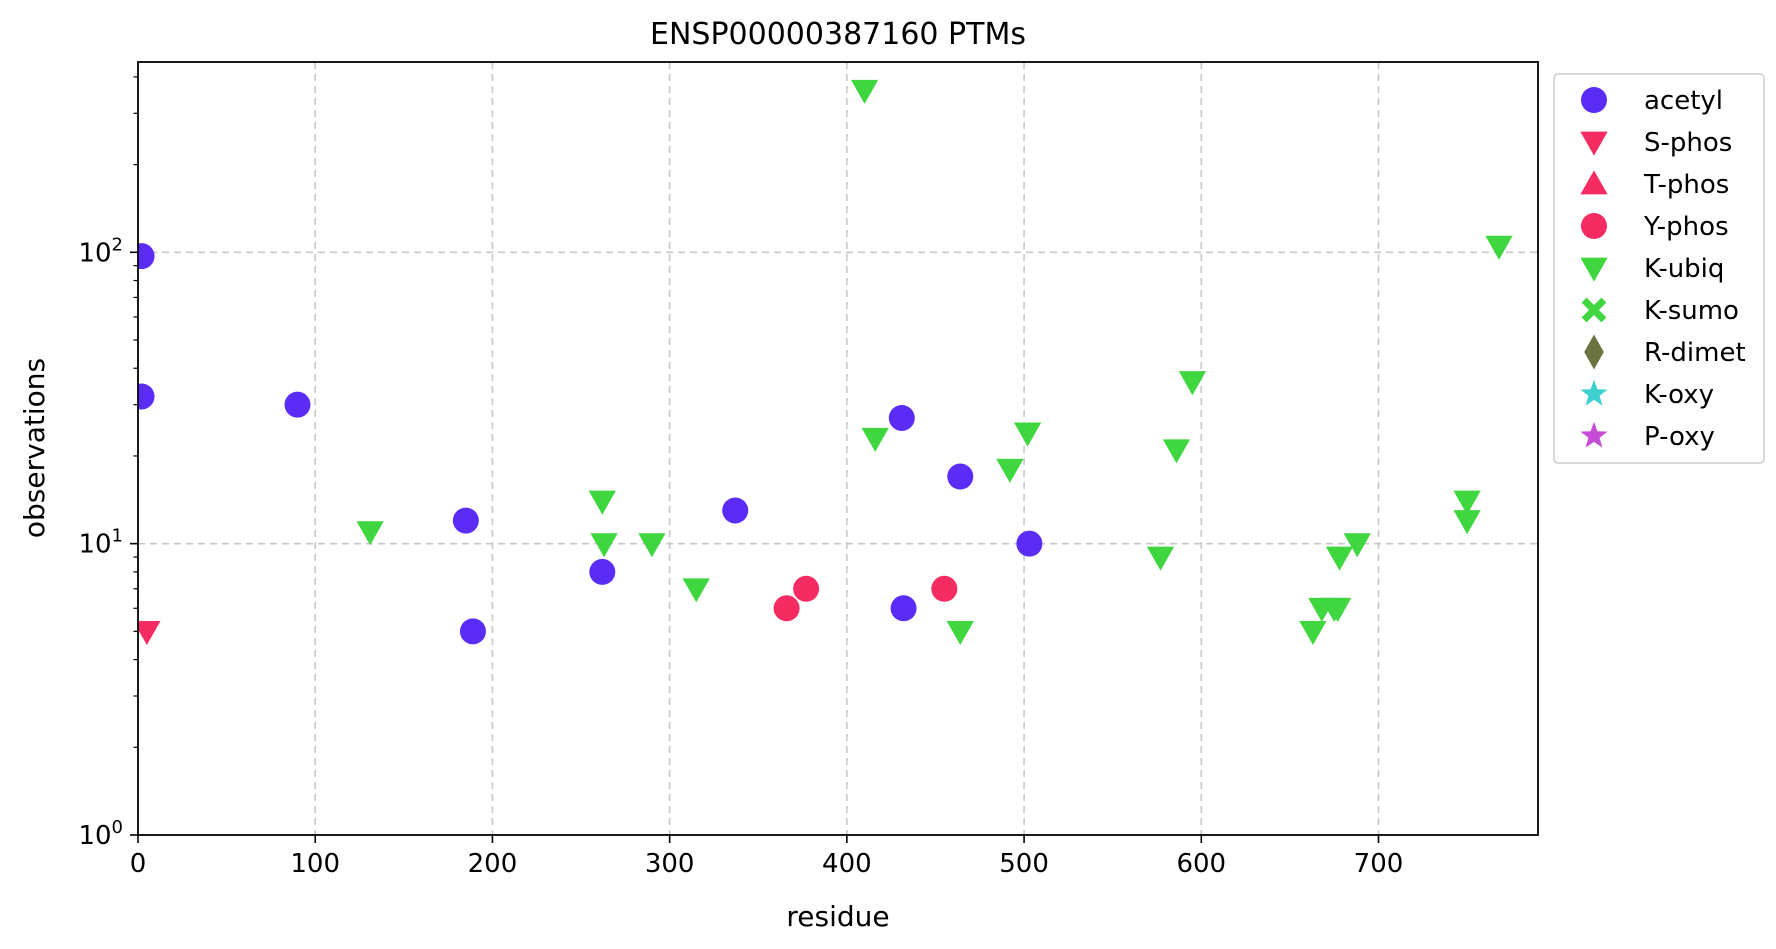 This screenshot has height=949, width=1776. Describe the element at coordinates (1024, 864) in the screenshot. I see `x-tick-label: 500` at that location.